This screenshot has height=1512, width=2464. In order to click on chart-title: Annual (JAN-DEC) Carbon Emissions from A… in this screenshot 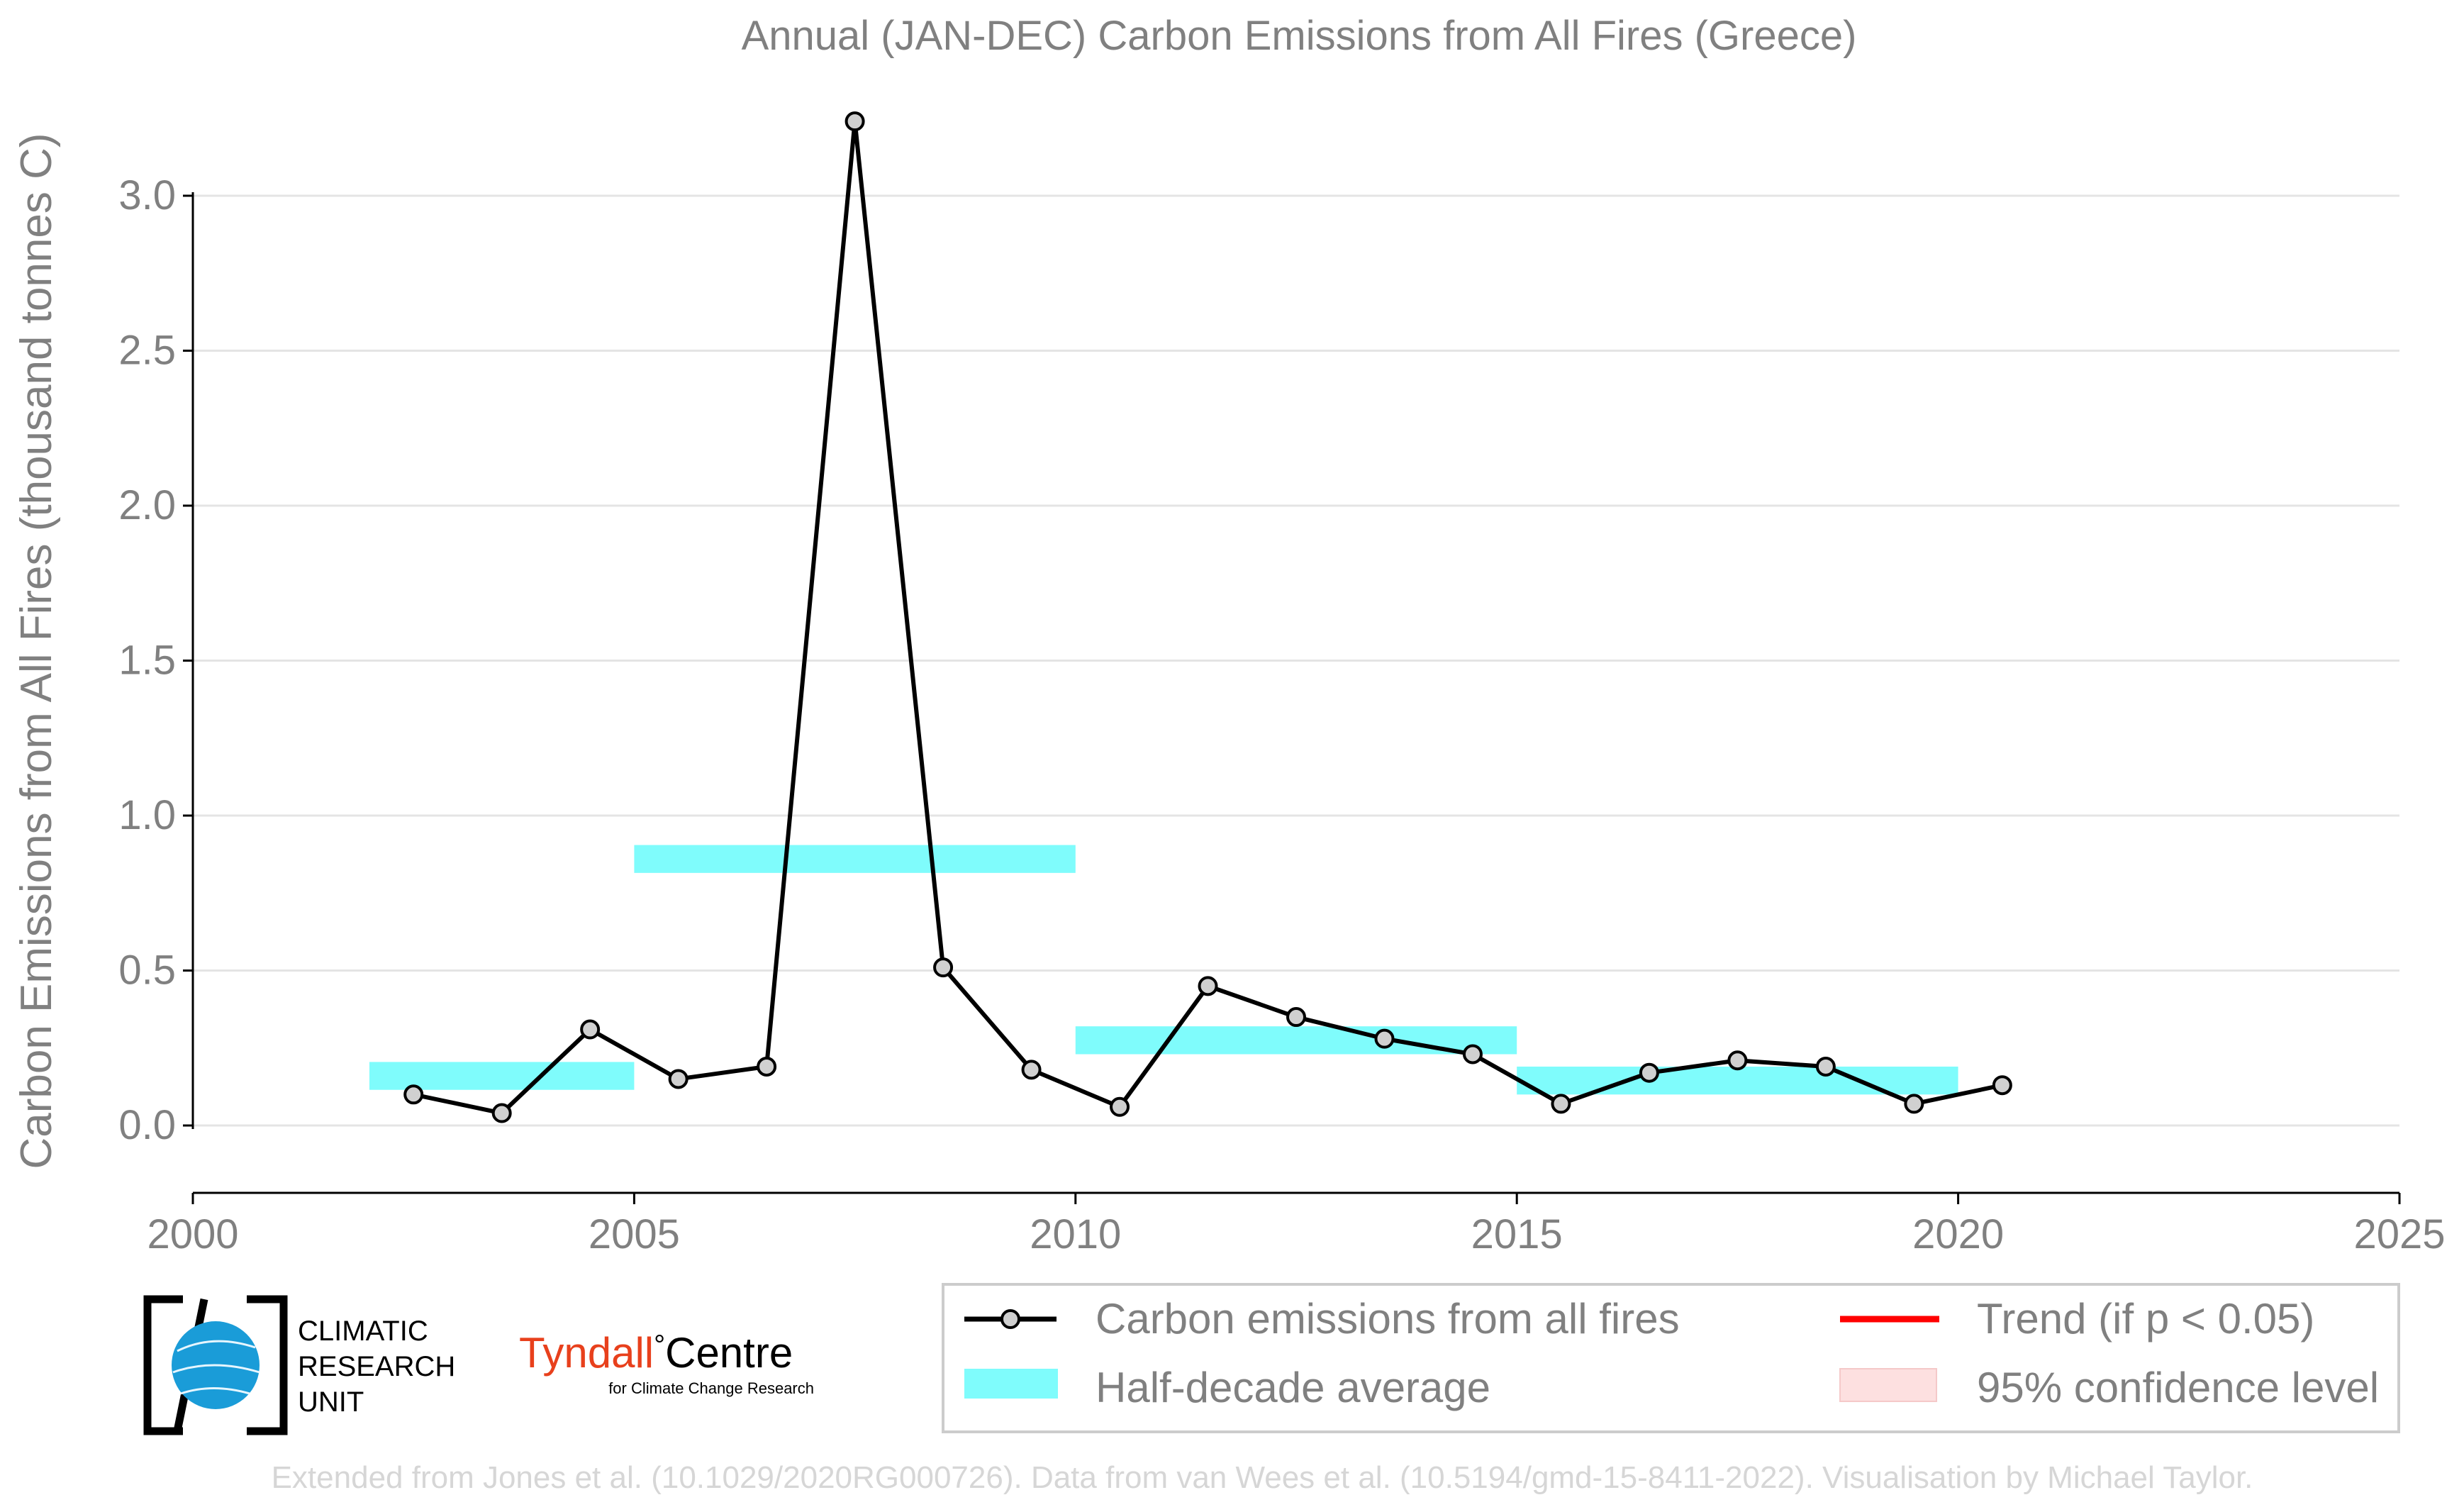, I will do `click(1299, 36)`.